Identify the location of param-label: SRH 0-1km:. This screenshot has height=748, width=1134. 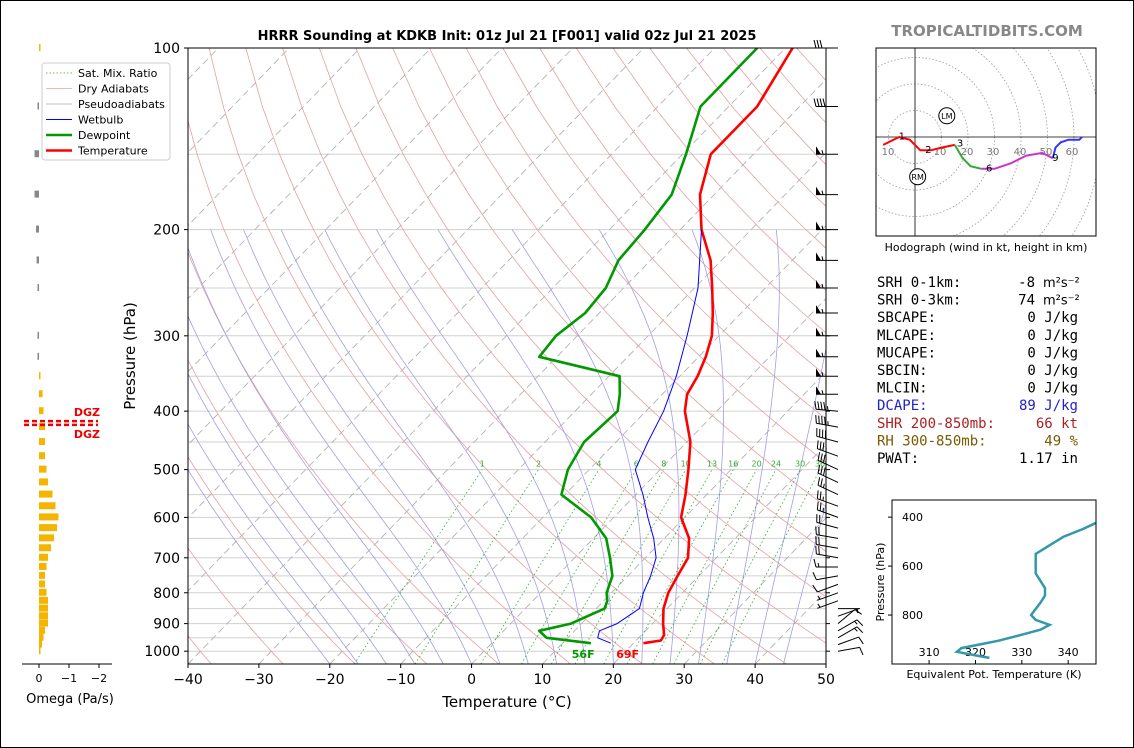
(919, 283).